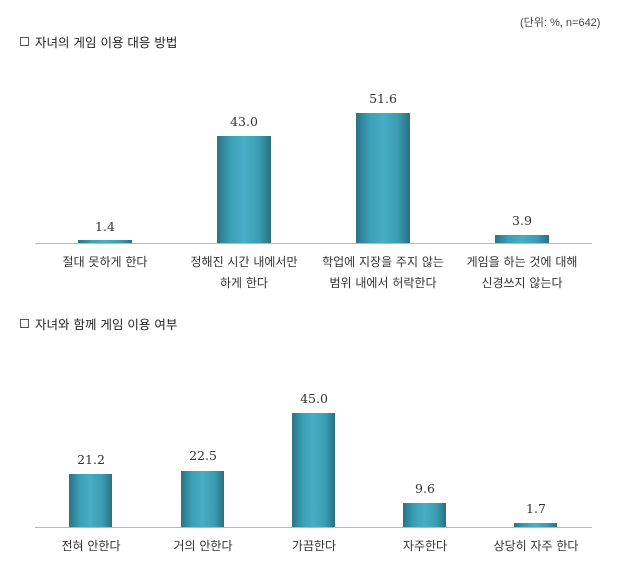  What do you see at coordinates (313, 527) in the screenshot?
I see `chart2-x-axis` at bounding box center [313, 527].